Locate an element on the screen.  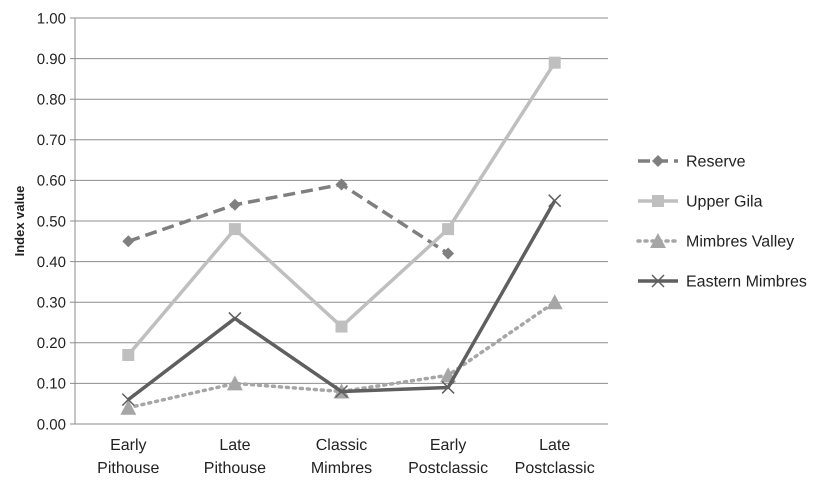
x-tick-label: Early Pithouse is located at coordinates (128, 457).